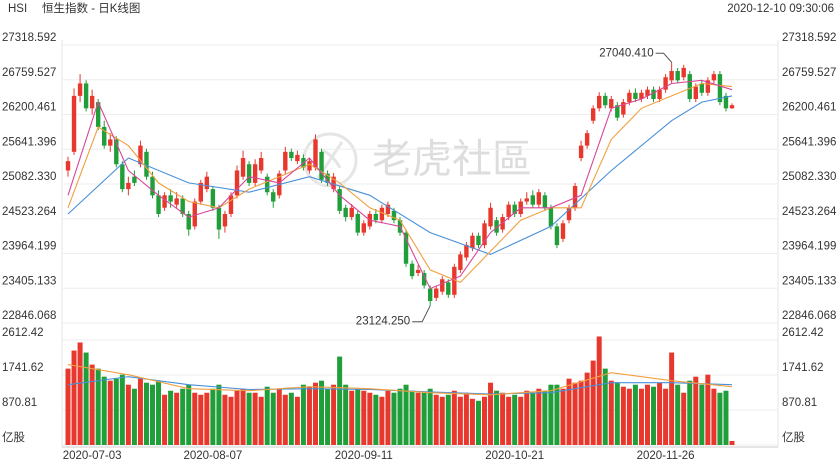 This screenshot has width=840, height=470. Describe the element at coordinates (29, 73) in the screenshot. I see `price-tick-label-left: 26759.527` at that location.